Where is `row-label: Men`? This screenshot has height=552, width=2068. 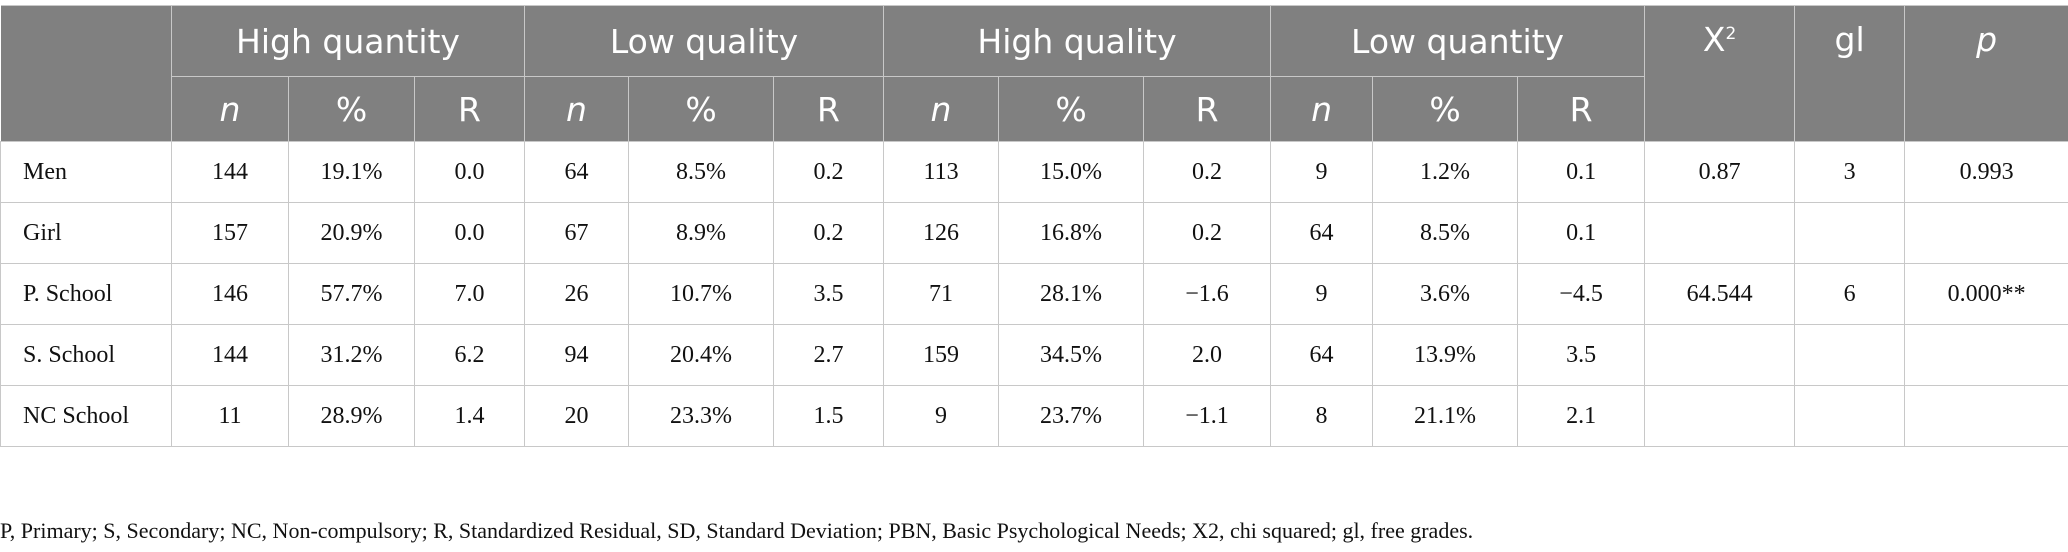 row-label: Men is located at coordinates (86, 172).